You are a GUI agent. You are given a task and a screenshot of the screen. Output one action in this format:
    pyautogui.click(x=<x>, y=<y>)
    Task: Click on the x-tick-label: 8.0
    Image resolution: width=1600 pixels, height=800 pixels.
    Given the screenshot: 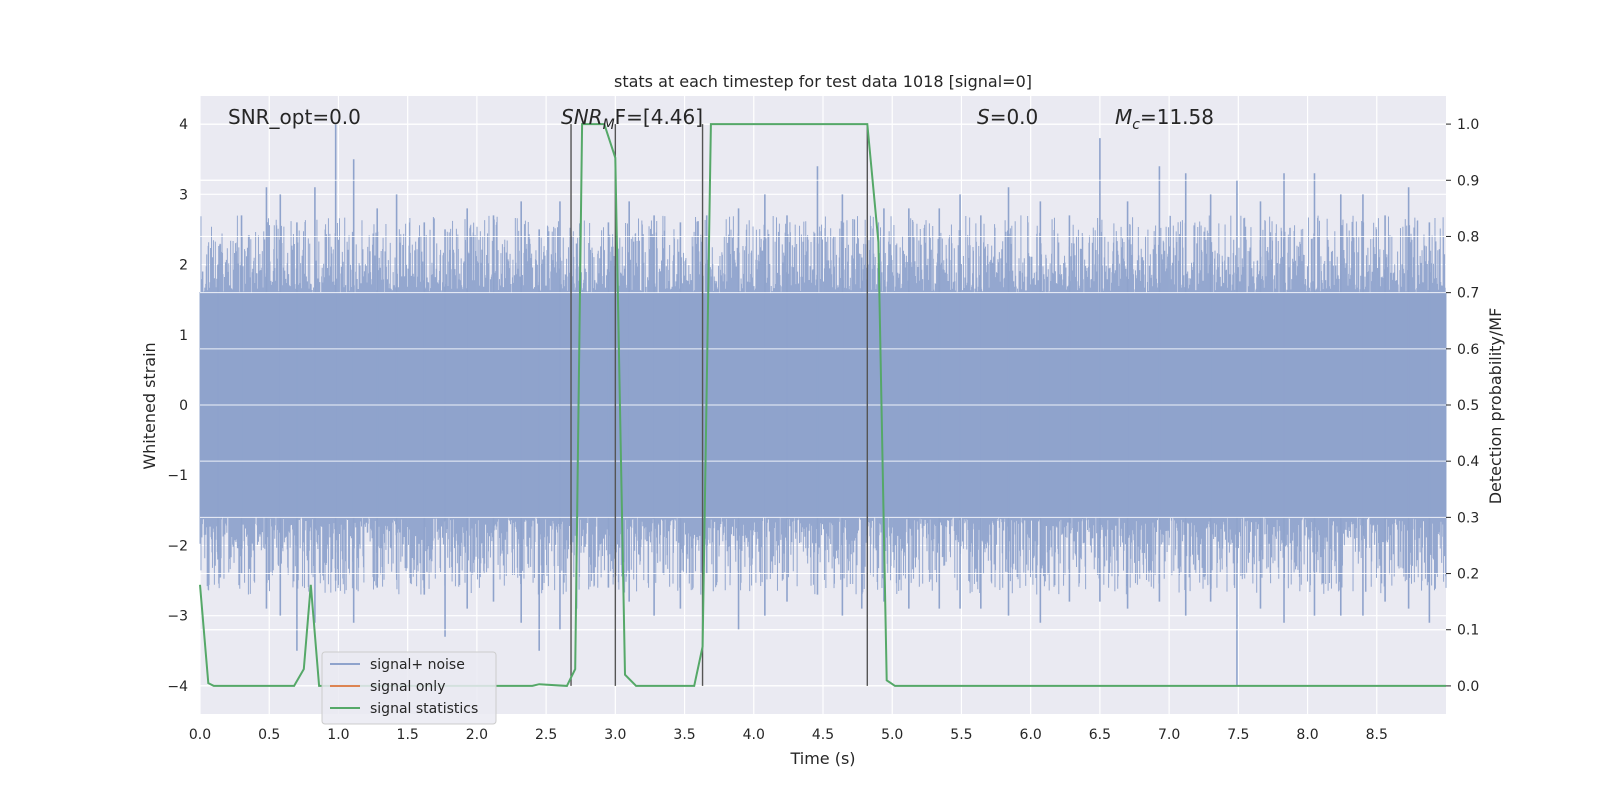 What is the action you would take?
    pyautogui.click(x=1307, y=735)
    